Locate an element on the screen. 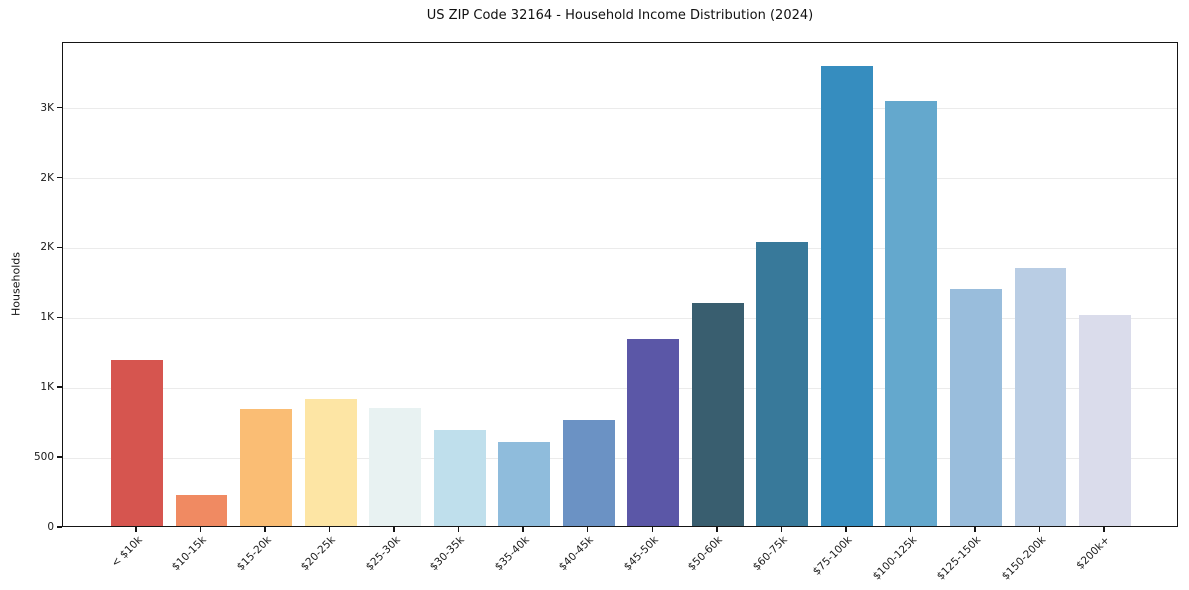  y-axis-title: Households is located at coordinates (16, 284).